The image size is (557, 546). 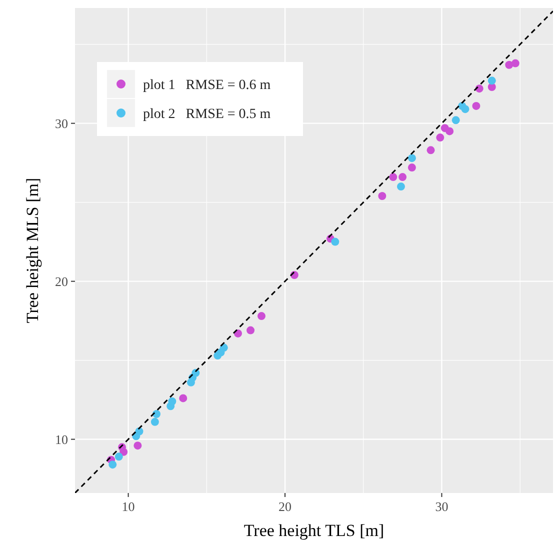 I want to click on y-tick-label: 20, so click(x=61, y=281).